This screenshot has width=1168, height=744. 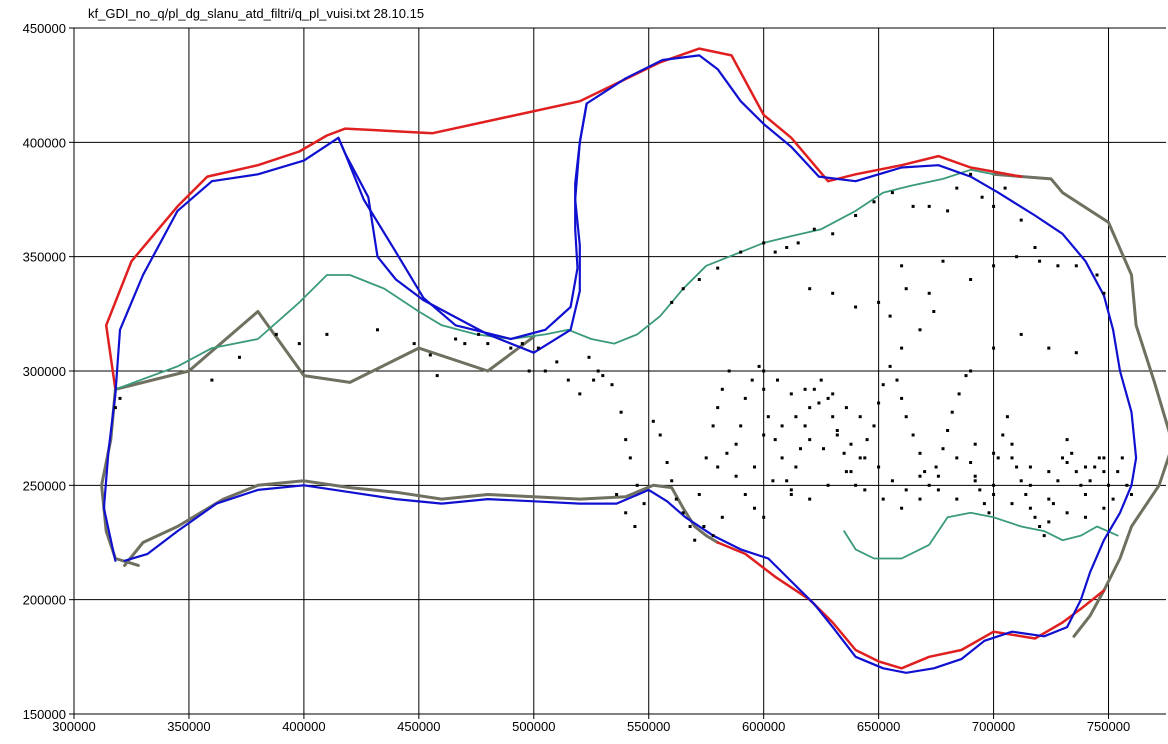 I want to click on x-tick-label: 450000, so click(x=418, y=726).